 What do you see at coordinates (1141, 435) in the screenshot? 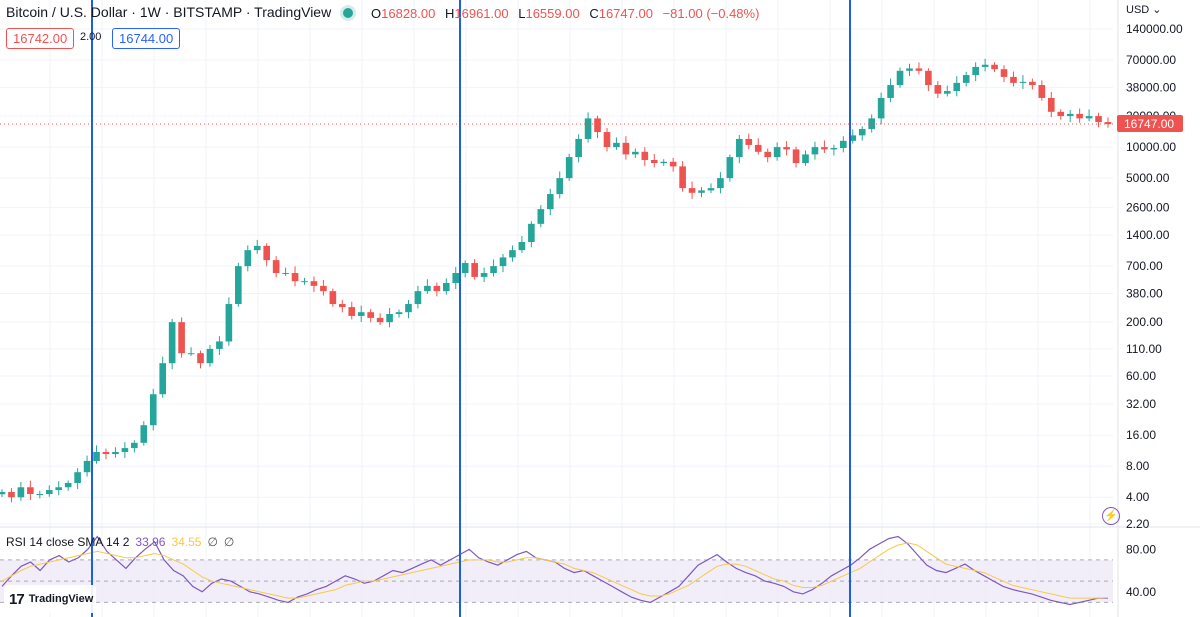
I see `y-tick-label: 16.00` at bounding box center [1141, 435].